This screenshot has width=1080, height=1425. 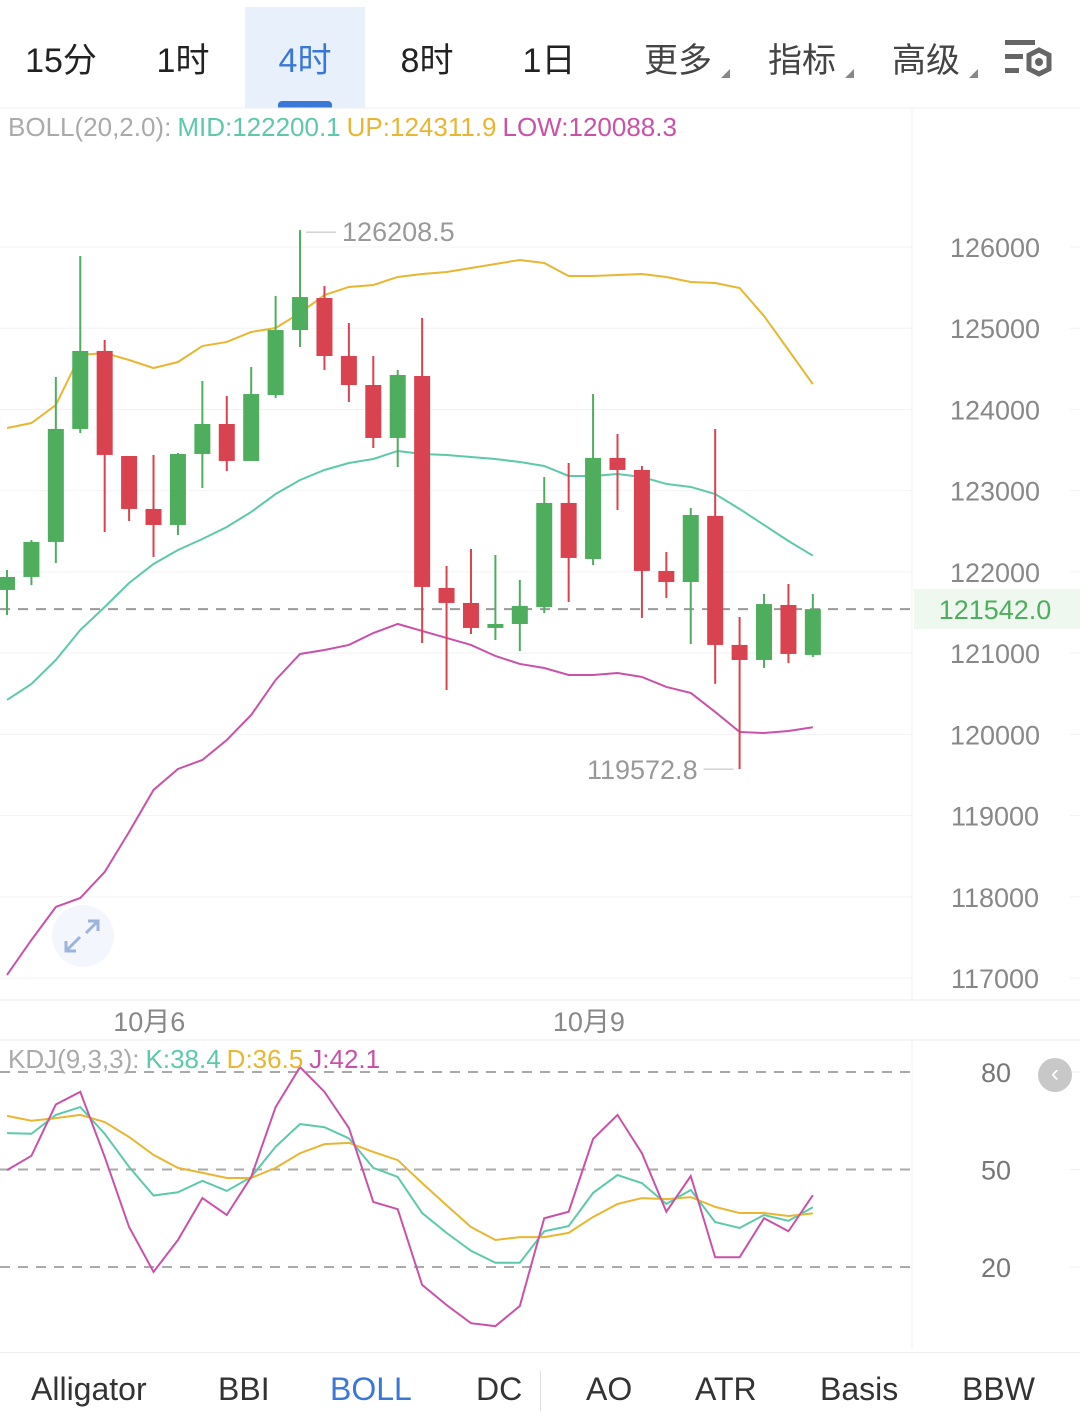 What do you see at coordinates (540, 1391) in the screenshot?
I see `tab-divider` at bounding box center [540, 1391].